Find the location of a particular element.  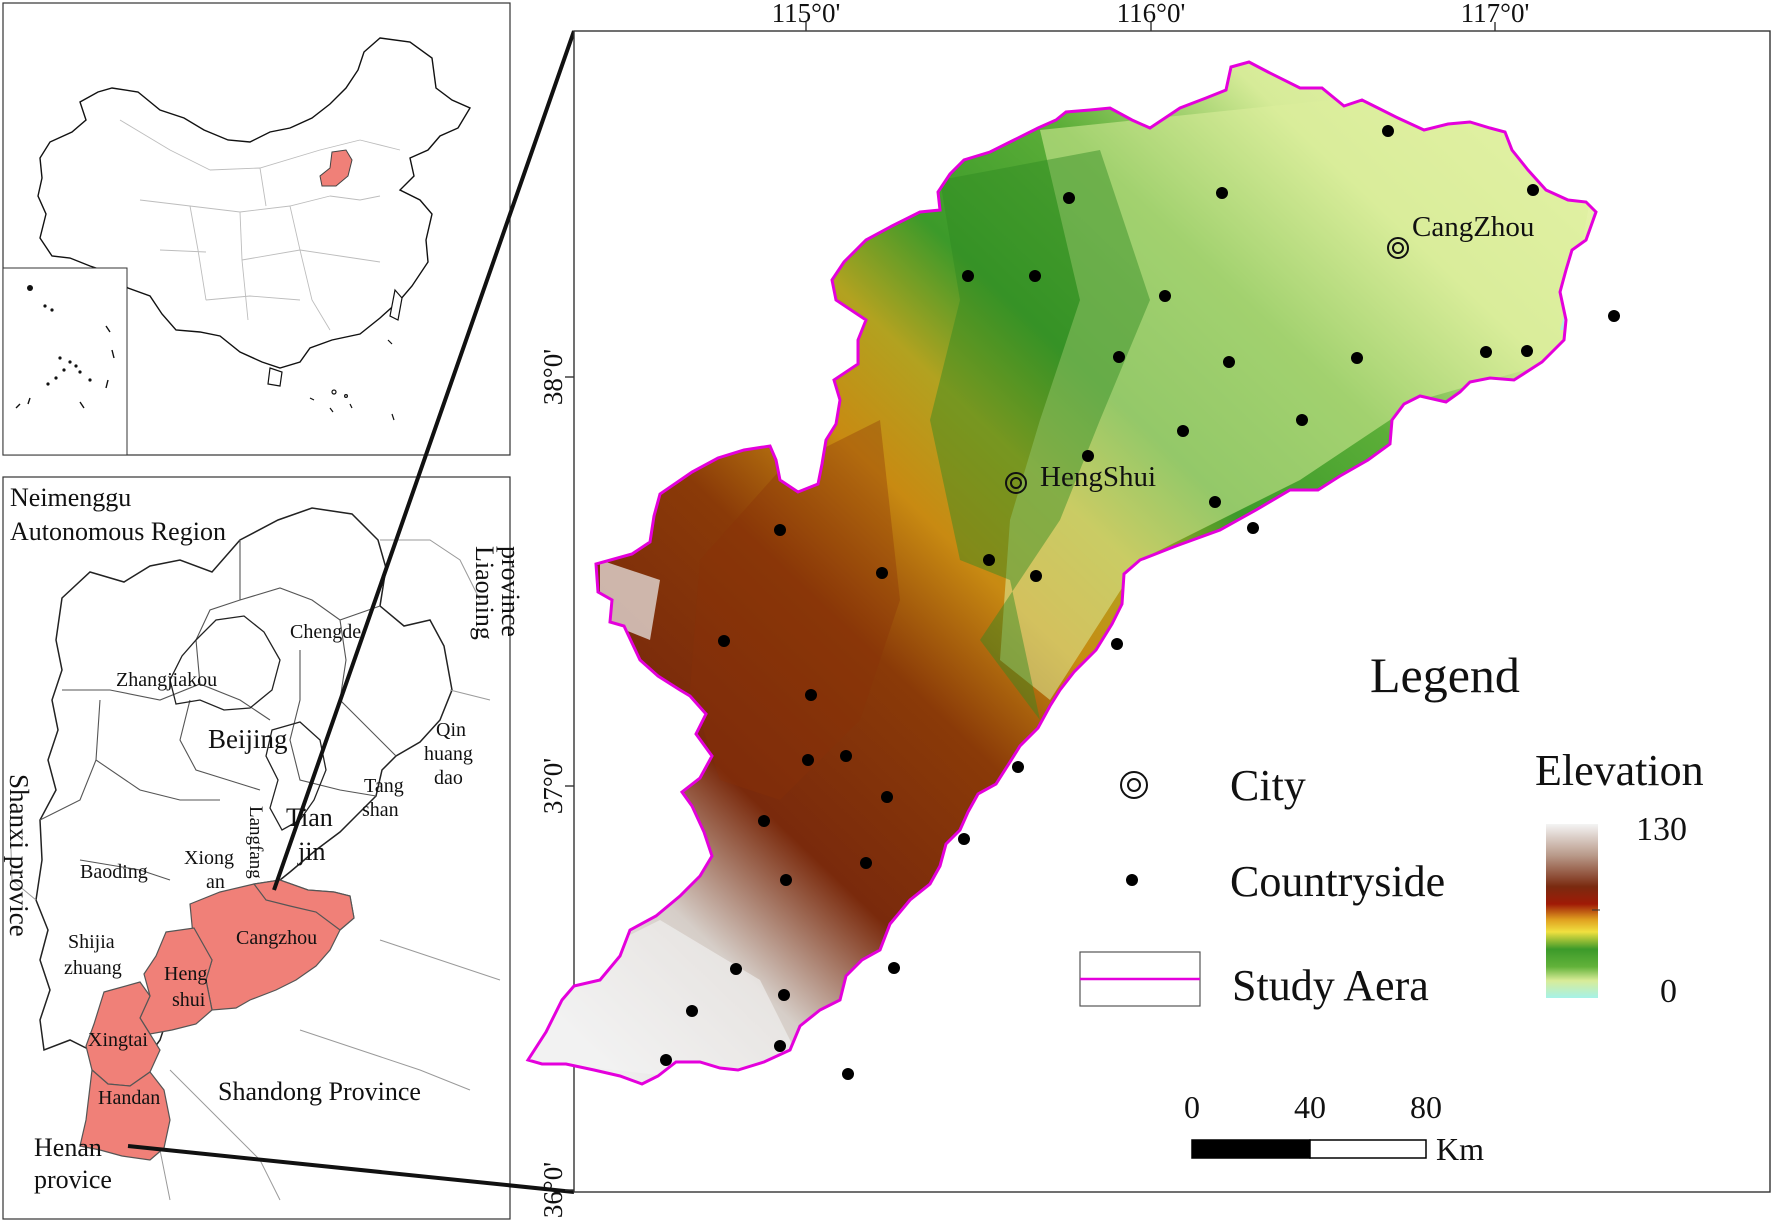

china-outline is located at coordinates (254, 203).